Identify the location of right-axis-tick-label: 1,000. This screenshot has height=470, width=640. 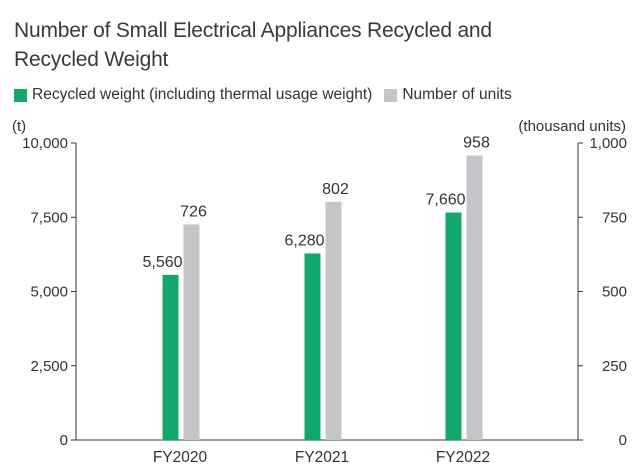
(608, 143).